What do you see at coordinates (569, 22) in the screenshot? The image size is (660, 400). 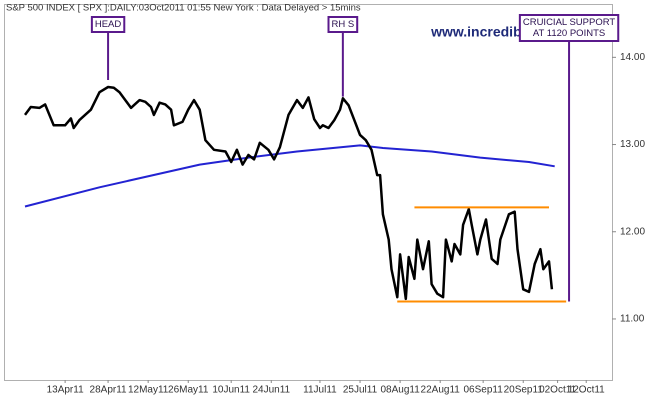 I see `annotation-text: CRUICIAL SUPPORT` at bounding box center [569, 22].